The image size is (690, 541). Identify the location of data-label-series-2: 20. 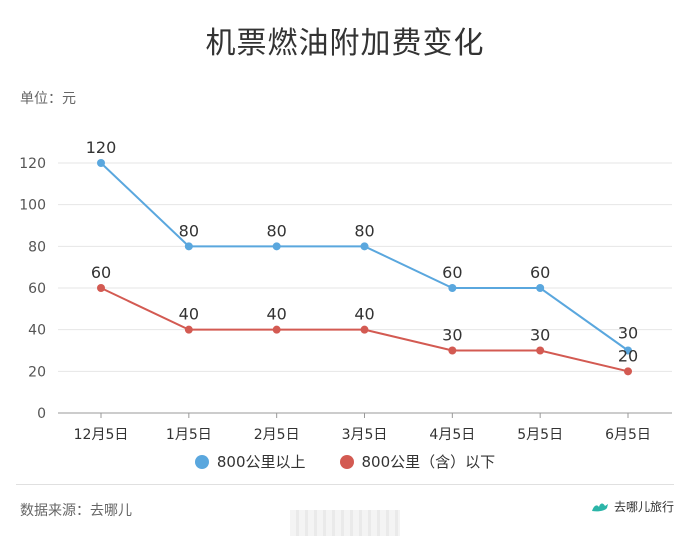
(628, 355).